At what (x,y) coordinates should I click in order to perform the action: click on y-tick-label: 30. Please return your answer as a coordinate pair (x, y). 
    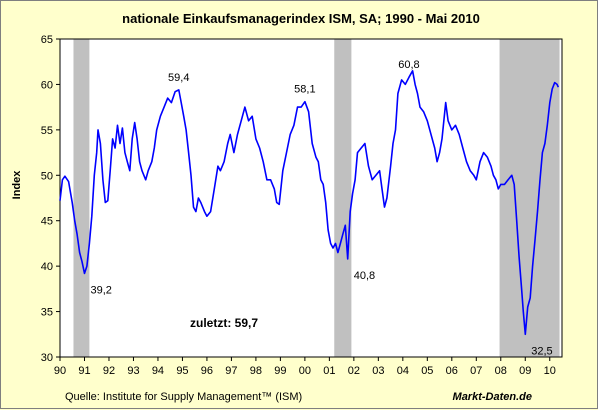
    Looking at the image, I should click on (47, 358).